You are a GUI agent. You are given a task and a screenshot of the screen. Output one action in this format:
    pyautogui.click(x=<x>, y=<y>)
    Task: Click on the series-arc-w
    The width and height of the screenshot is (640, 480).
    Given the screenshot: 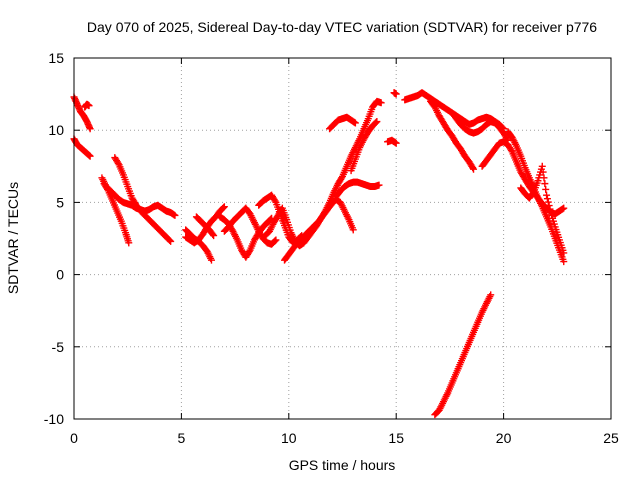 What is the action you would take?
    pyautogui.click(x=523, y=178)
    